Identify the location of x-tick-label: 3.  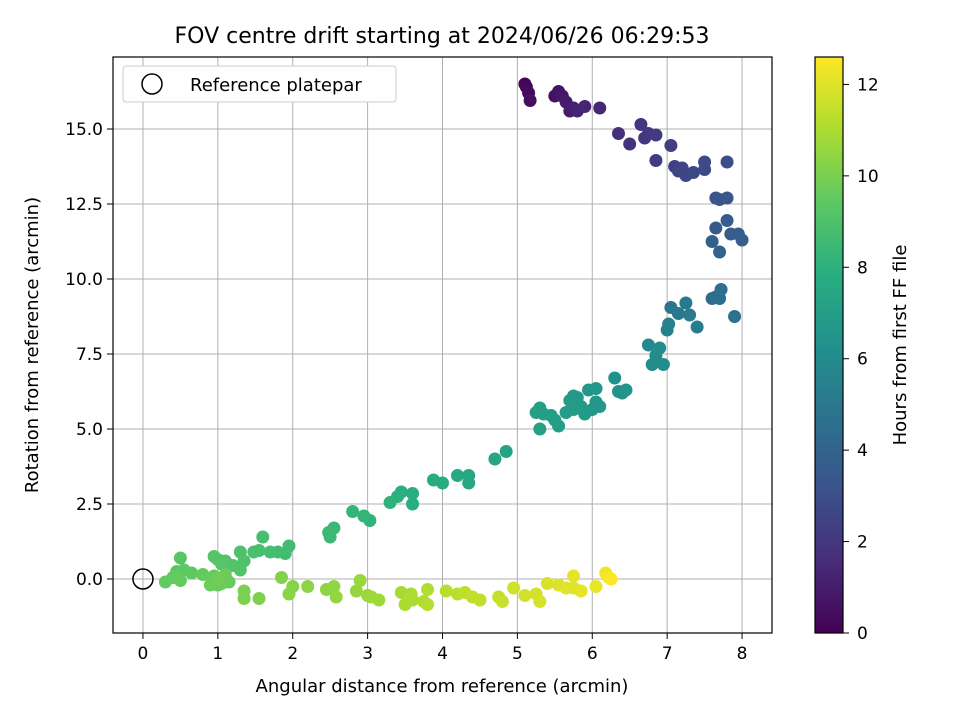
(367, 654).